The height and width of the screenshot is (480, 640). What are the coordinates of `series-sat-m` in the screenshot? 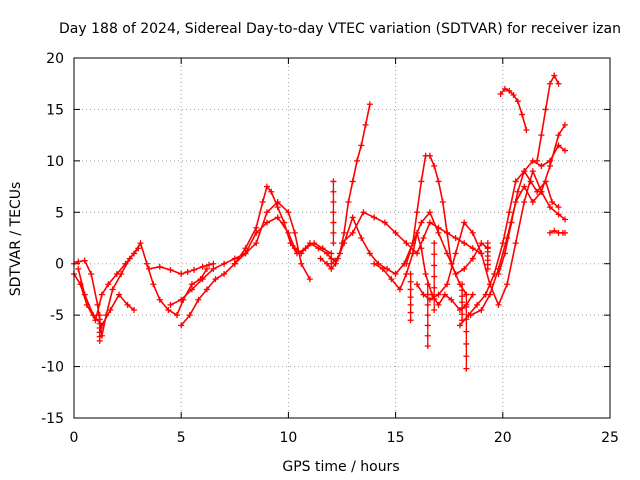 It's located at (491, 238).